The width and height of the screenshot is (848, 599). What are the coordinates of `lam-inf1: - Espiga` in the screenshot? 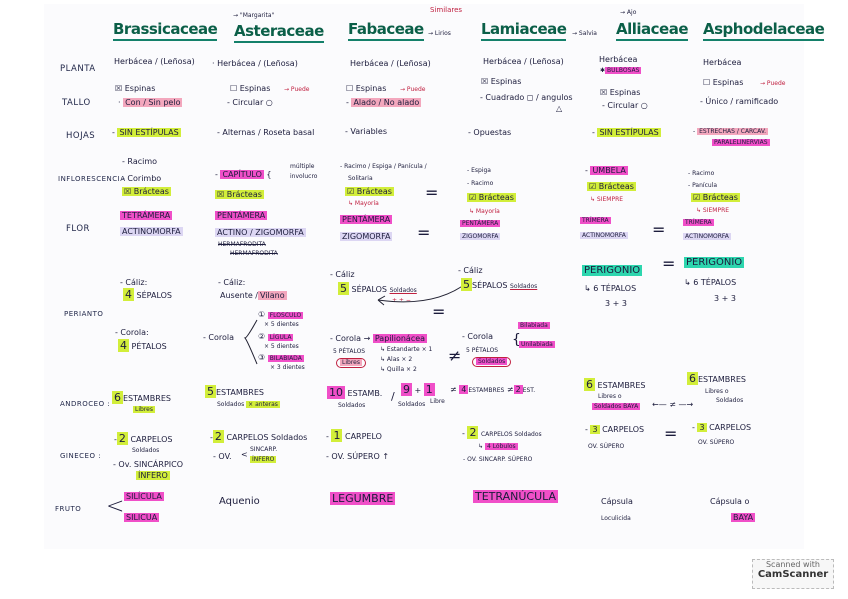 It's located at (479, 170).